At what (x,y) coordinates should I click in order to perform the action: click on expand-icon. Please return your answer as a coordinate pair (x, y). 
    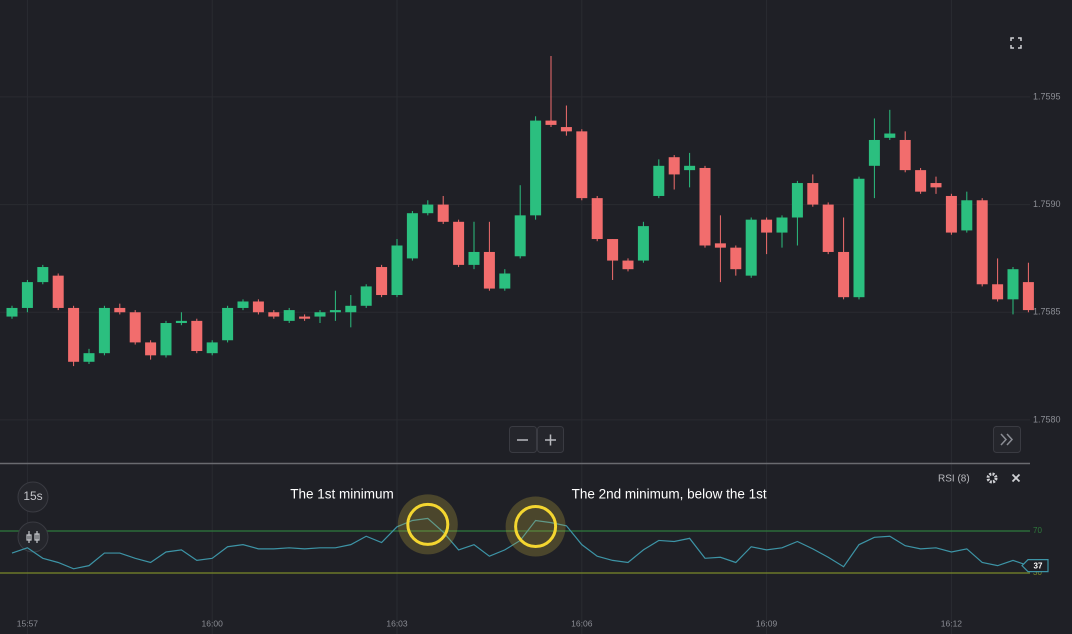
    Looking at the image, I should click on (1016, 43).